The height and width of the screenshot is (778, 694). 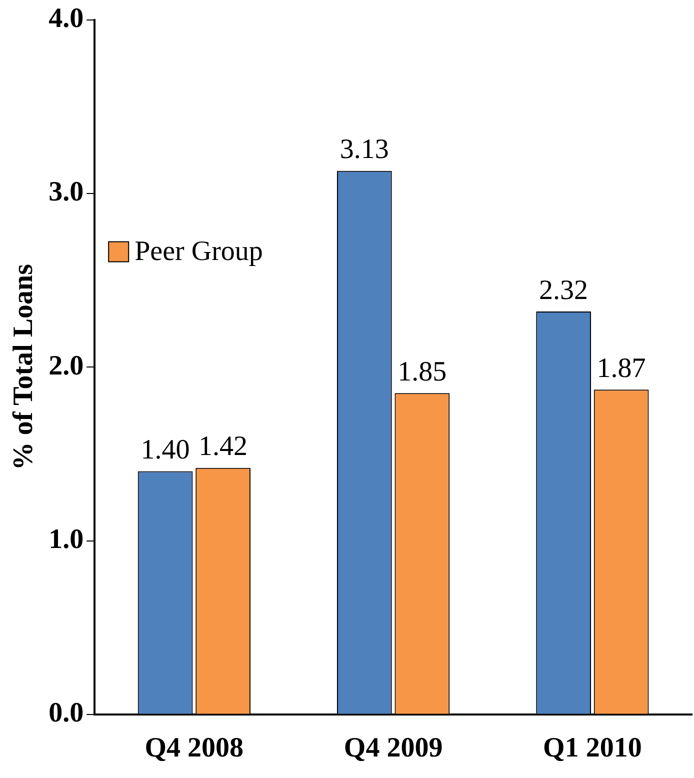 What do you see at coordinates (194, 748) in the screenshot?
I see `x-tick-label: Q4 2008` at bounding box center [194, 748].